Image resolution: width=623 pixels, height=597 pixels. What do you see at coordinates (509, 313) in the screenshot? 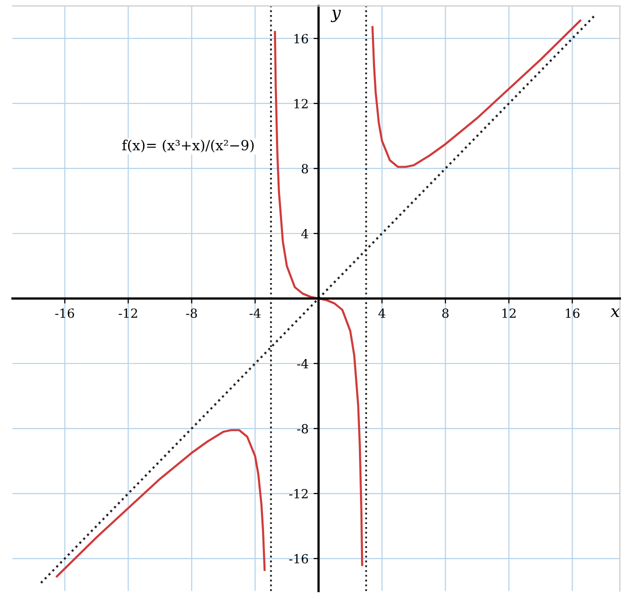
I see `x-tick-label: 12` at bounding box center [509, 313].